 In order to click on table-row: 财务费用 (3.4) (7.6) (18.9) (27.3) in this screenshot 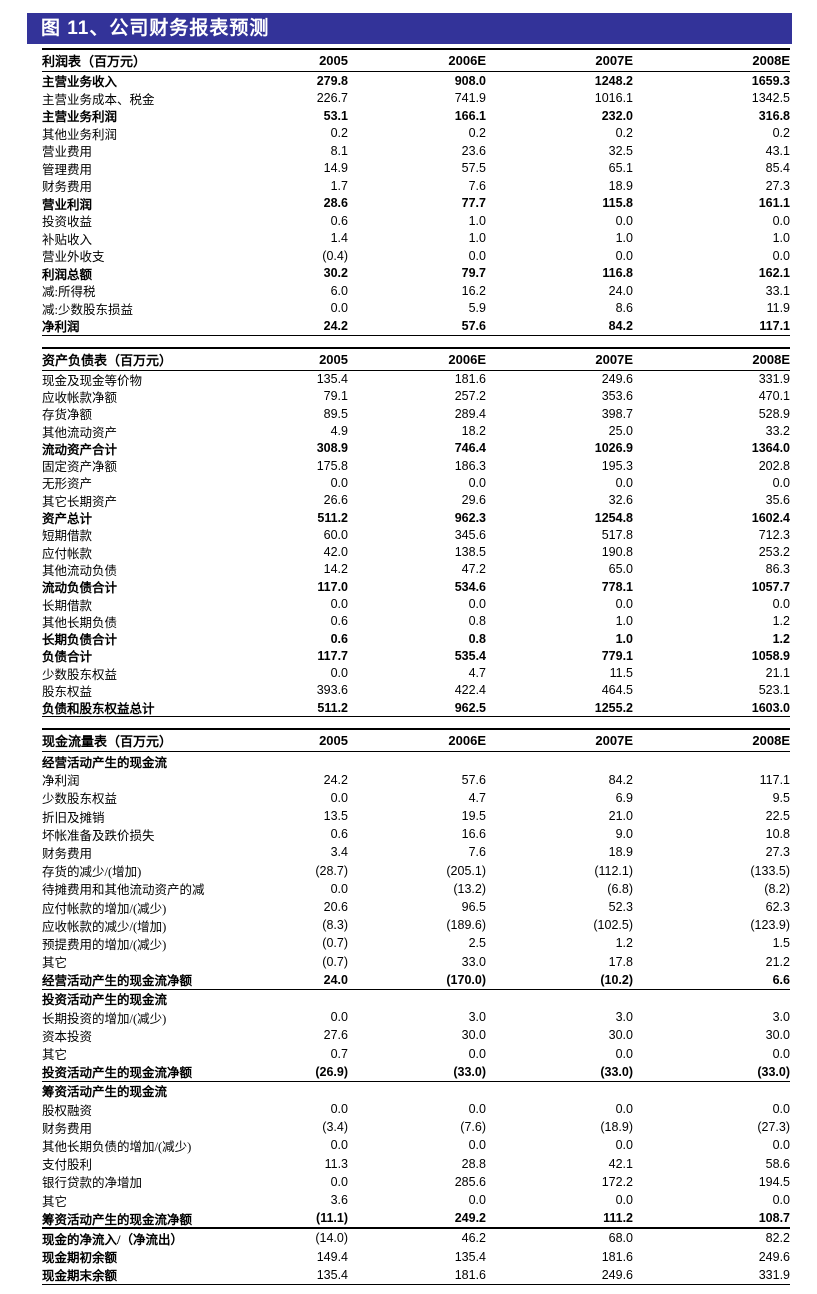, I will do `click(416, 1127)`.